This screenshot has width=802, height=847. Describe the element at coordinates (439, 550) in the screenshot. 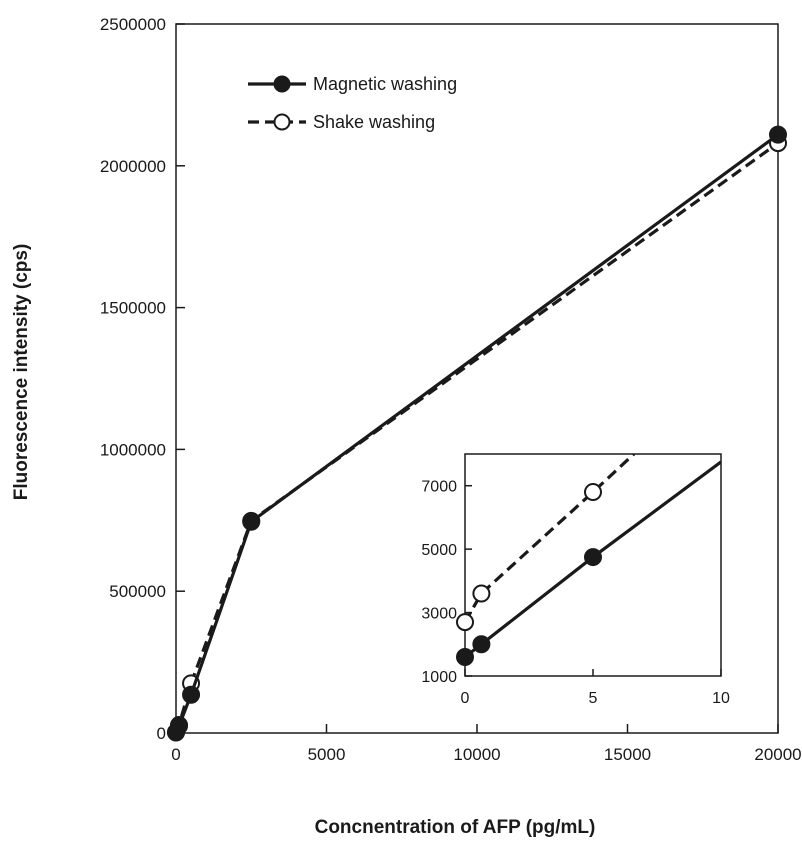

I see `inset-y-tick-label-2: 5000` at that location.